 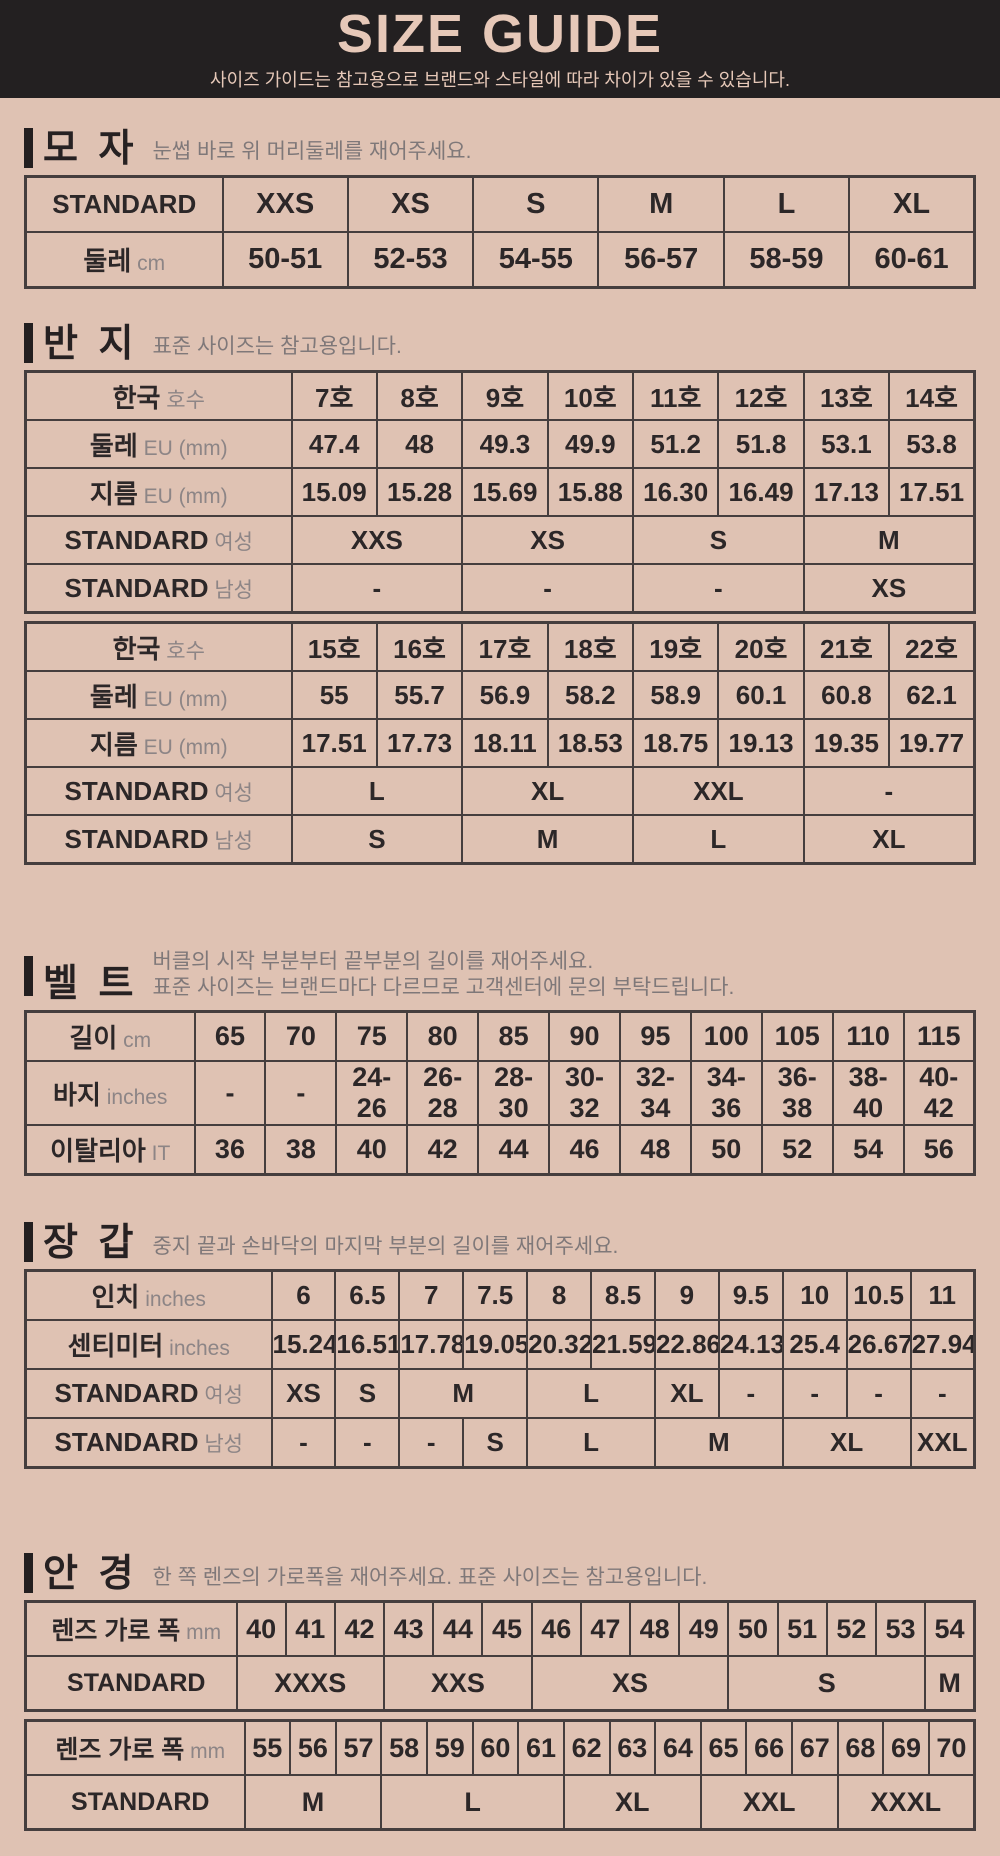 I want to click on table-cell: 43, so click(x=409, y=1629).